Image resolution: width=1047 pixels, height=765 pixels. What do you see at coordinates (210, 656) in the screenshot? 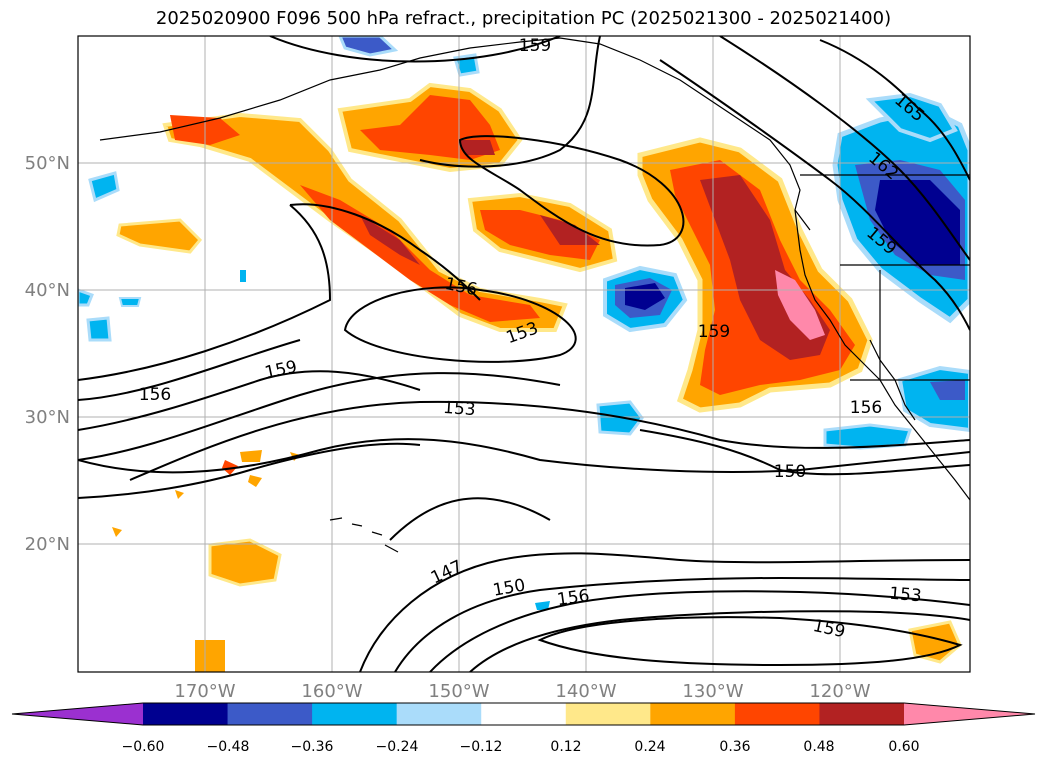
I see `positive-blob-south` at bounding box center [210, 656].